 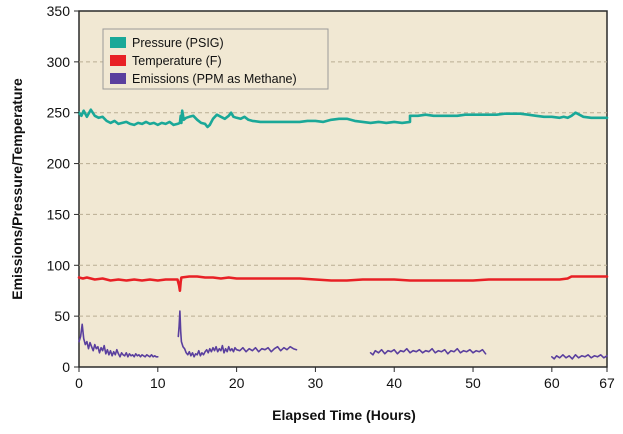 I want to click on y-tick-label-250: 250, so click(x=59, y=113).